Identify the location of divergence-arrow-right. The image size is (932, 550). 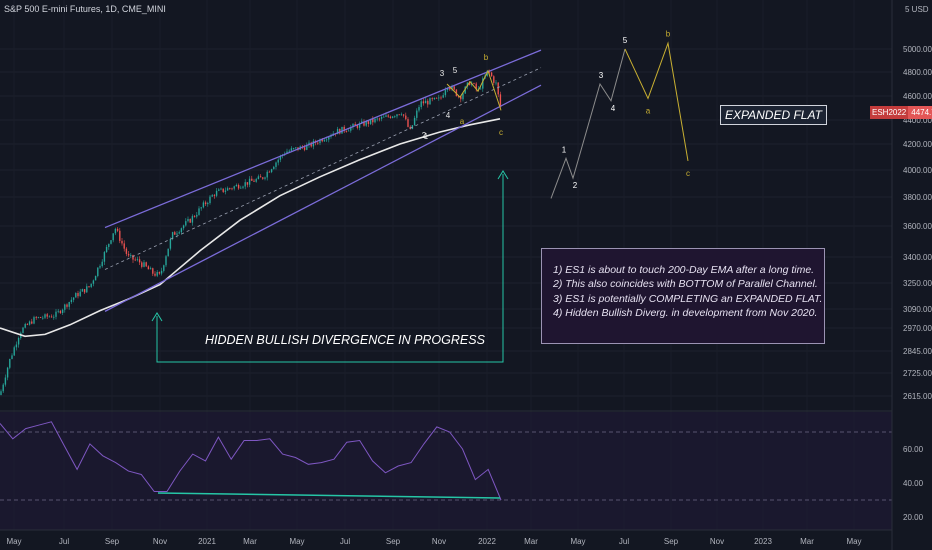
(503, 175).